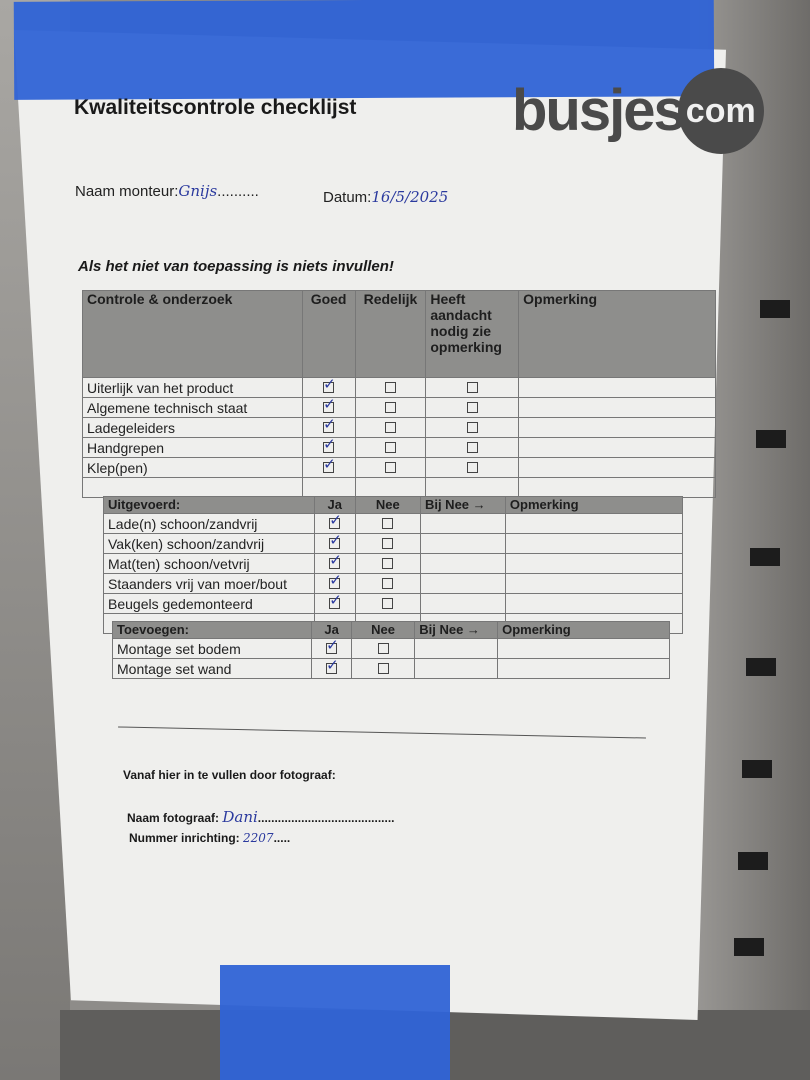 Image resolution: width=810 pixels, height=1080 pixels. What do you see at coordinates (209, 563) in the screenshot?
I see `row-label: Mat(ten) schoon/vetvrij` at bounding box center [209, 563].